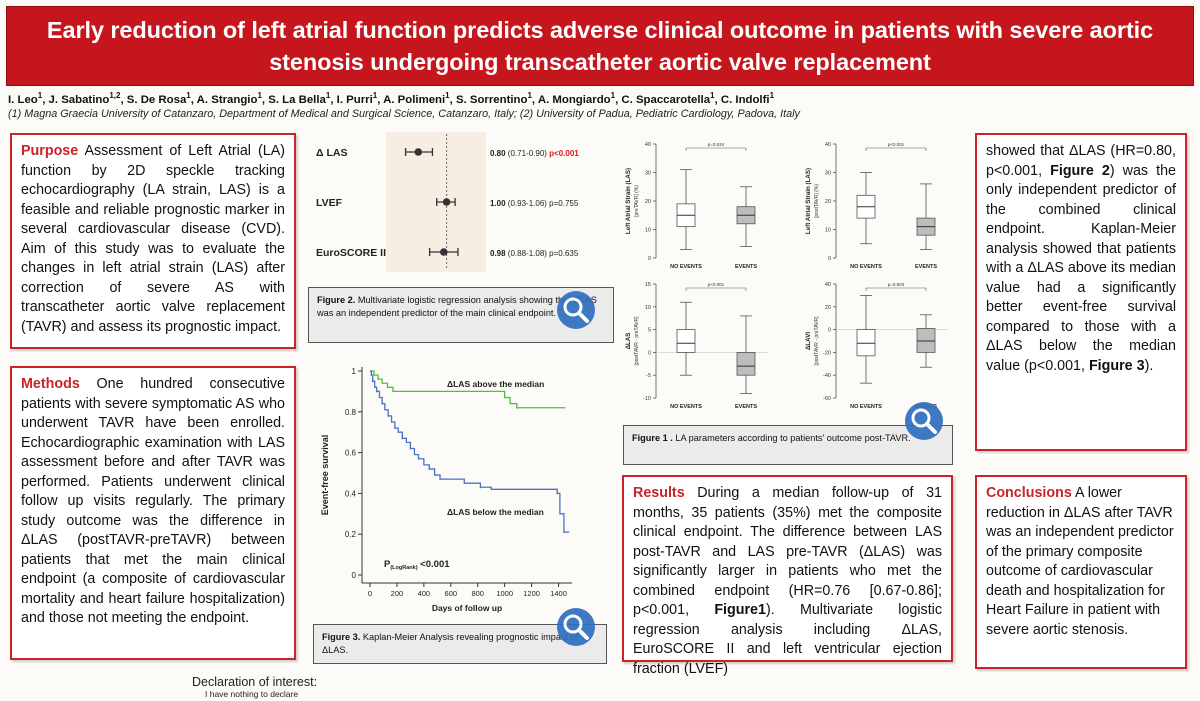  I want to click on forest-row-label: LVEF, so click(329, 203).